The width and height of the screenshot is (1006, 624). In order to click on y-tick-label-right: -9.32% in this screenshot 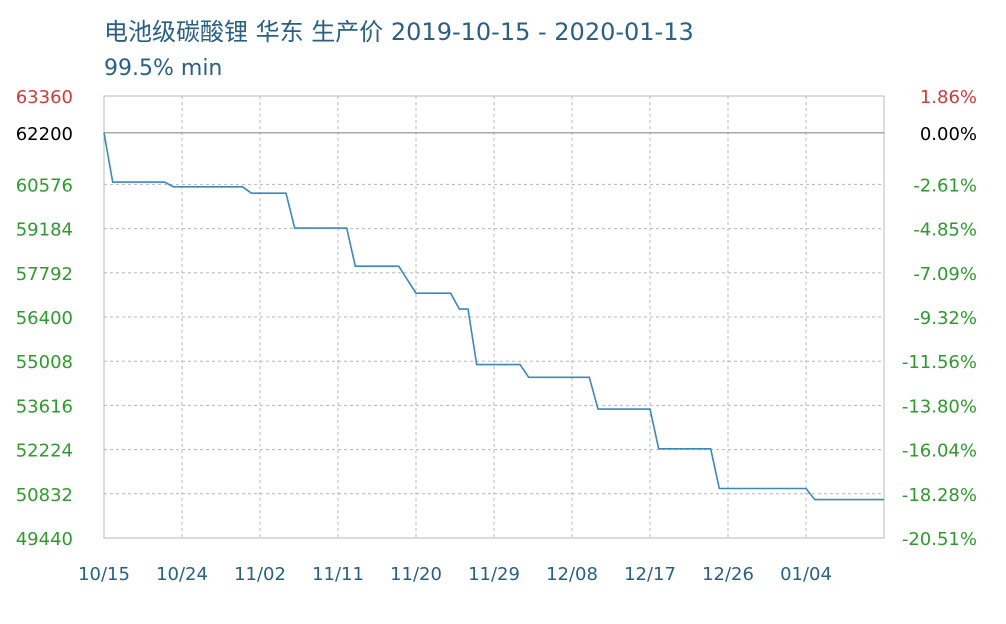, I will do `click(945, 318)`.